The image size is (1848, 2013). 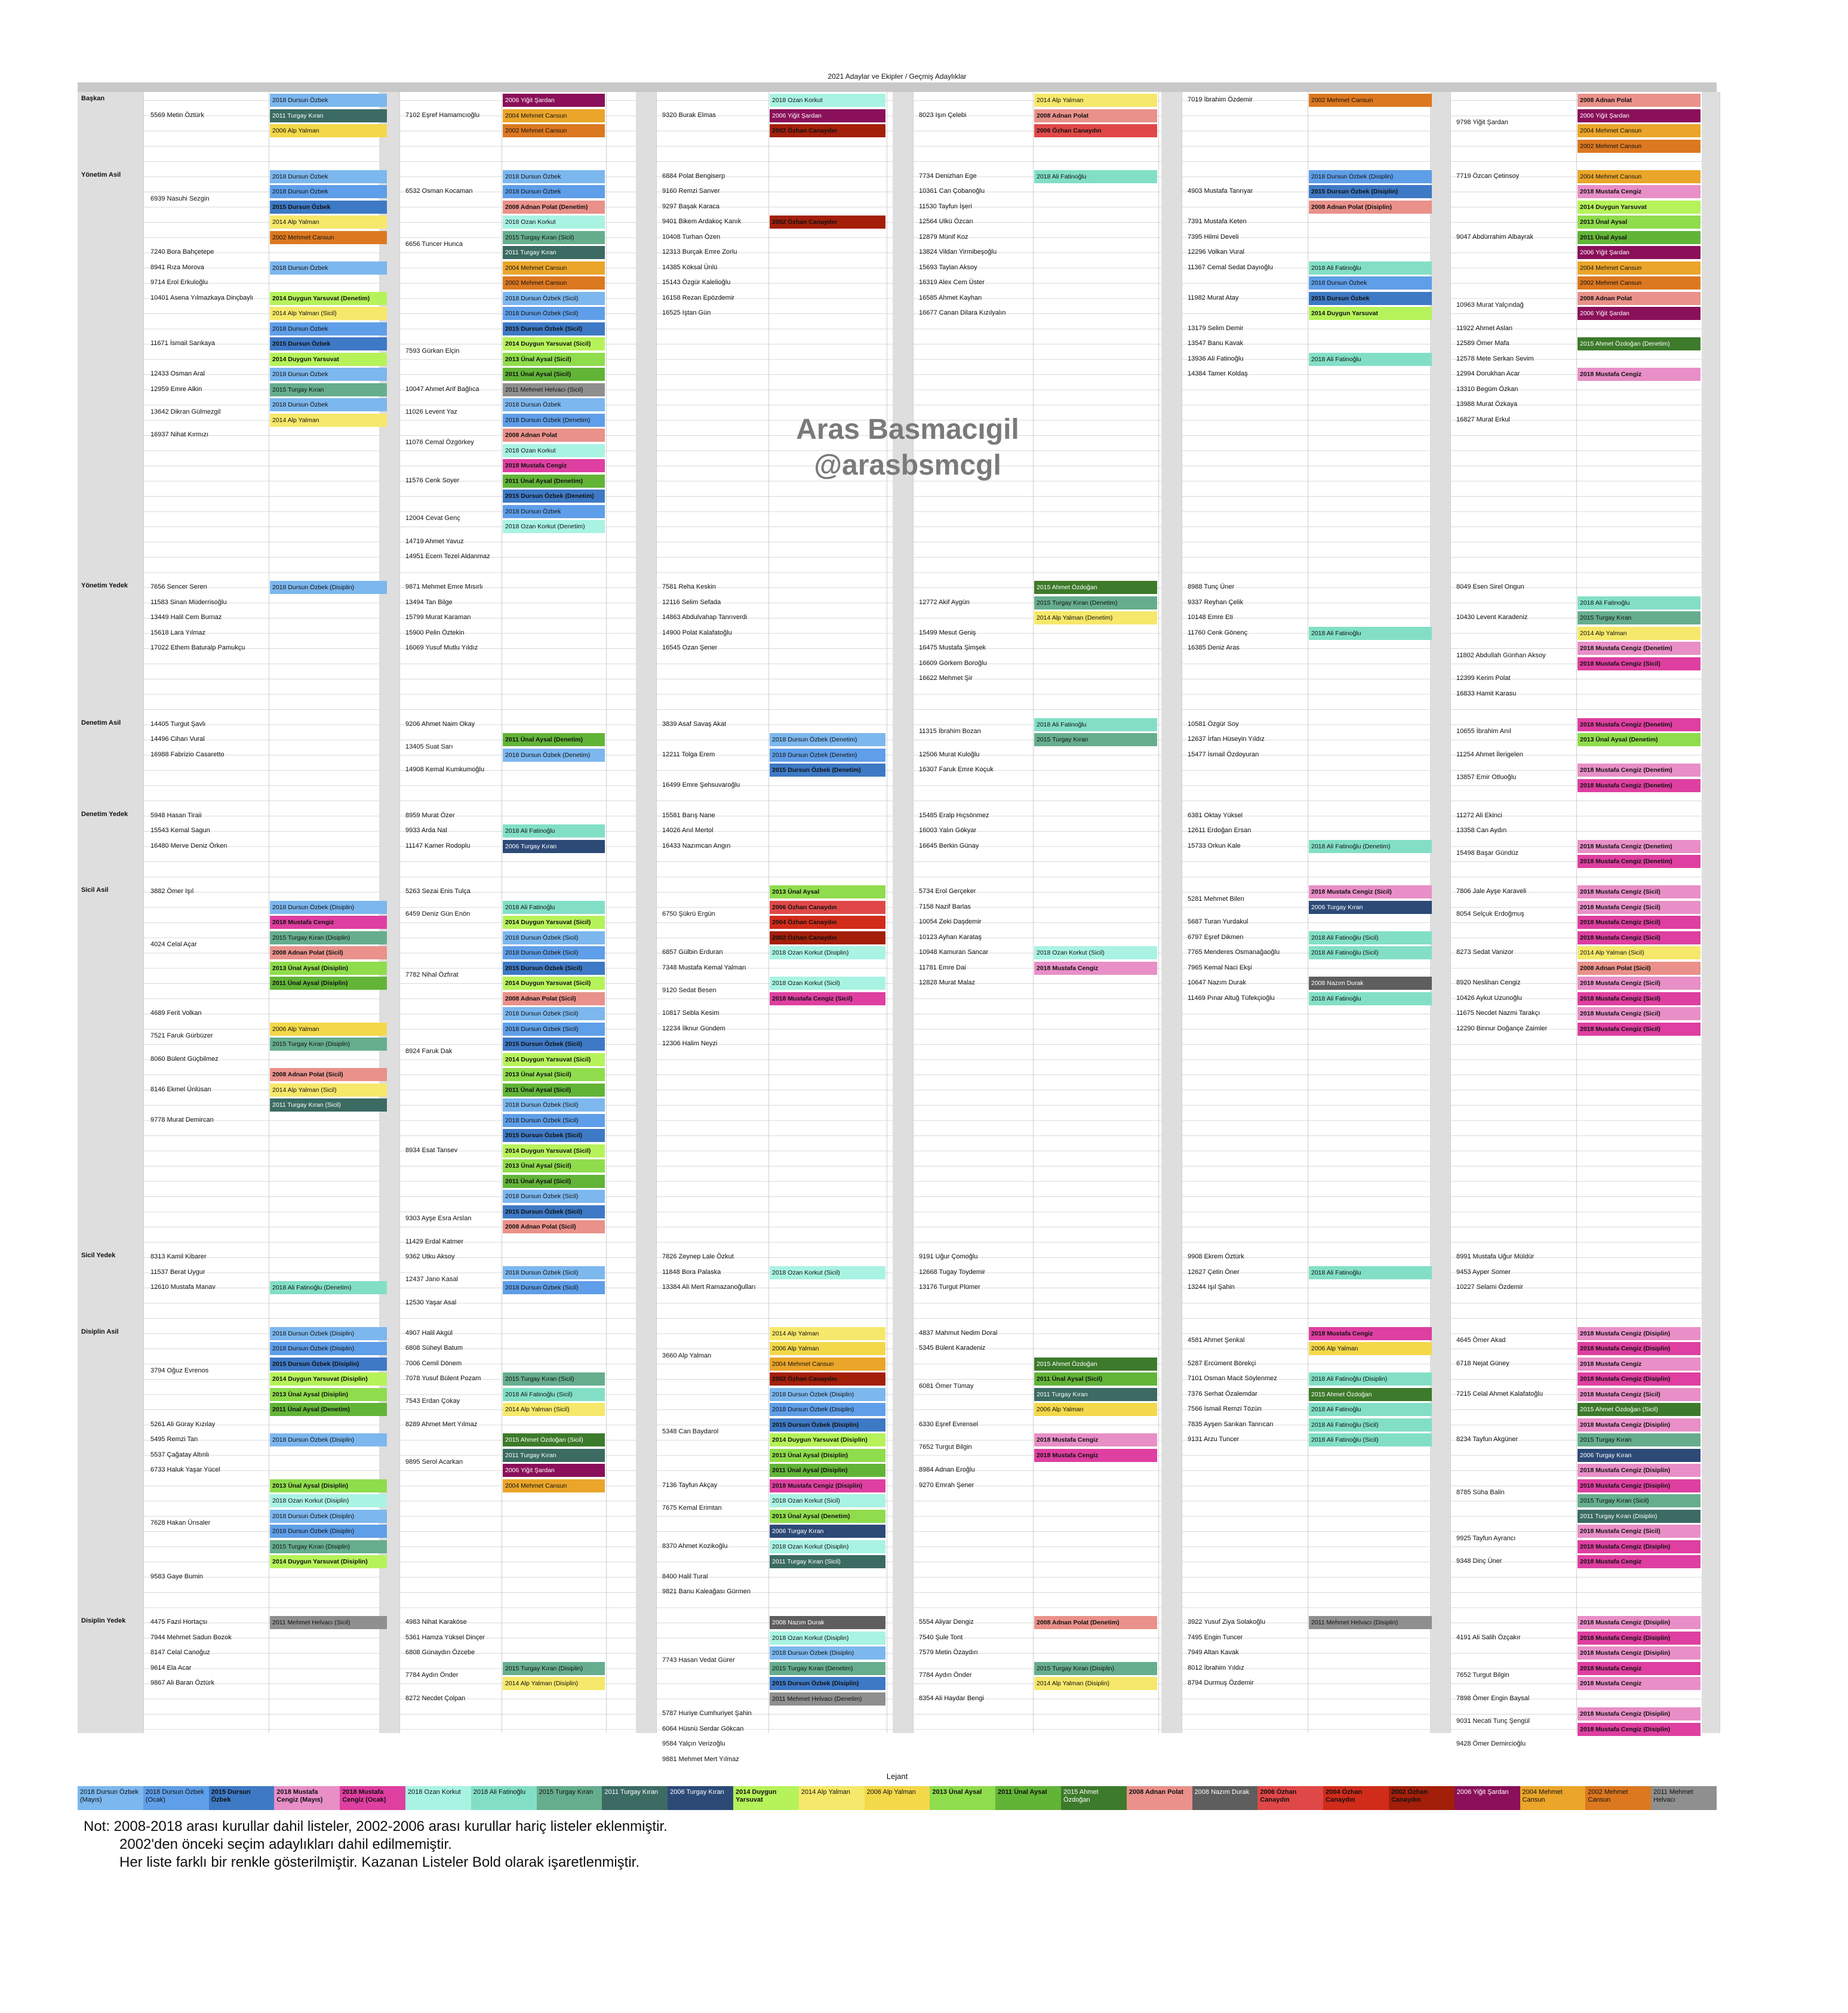 What do you see at coordinates (1232, 1378) in the screenshot?
I see `candidate-name: 7101 Osman Macit Söylenmez` at bounding box center [1232, 1378].